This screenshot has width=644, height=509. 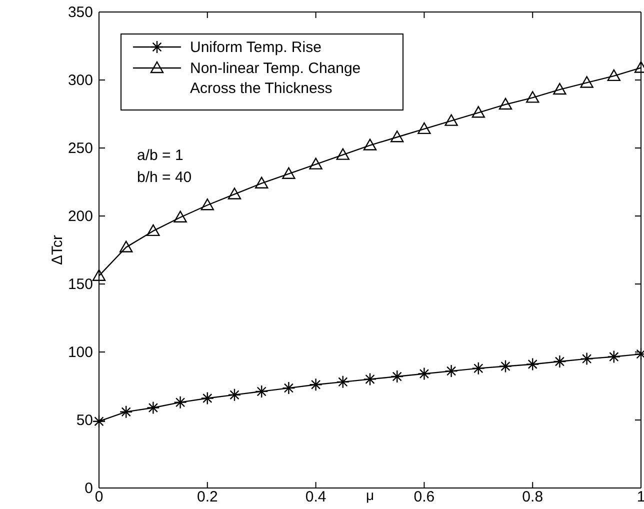 What do you see at coordinates (164, 177) in the screenshot?
I see `annotation: b/h = 40` at bounding box center [164, 177].